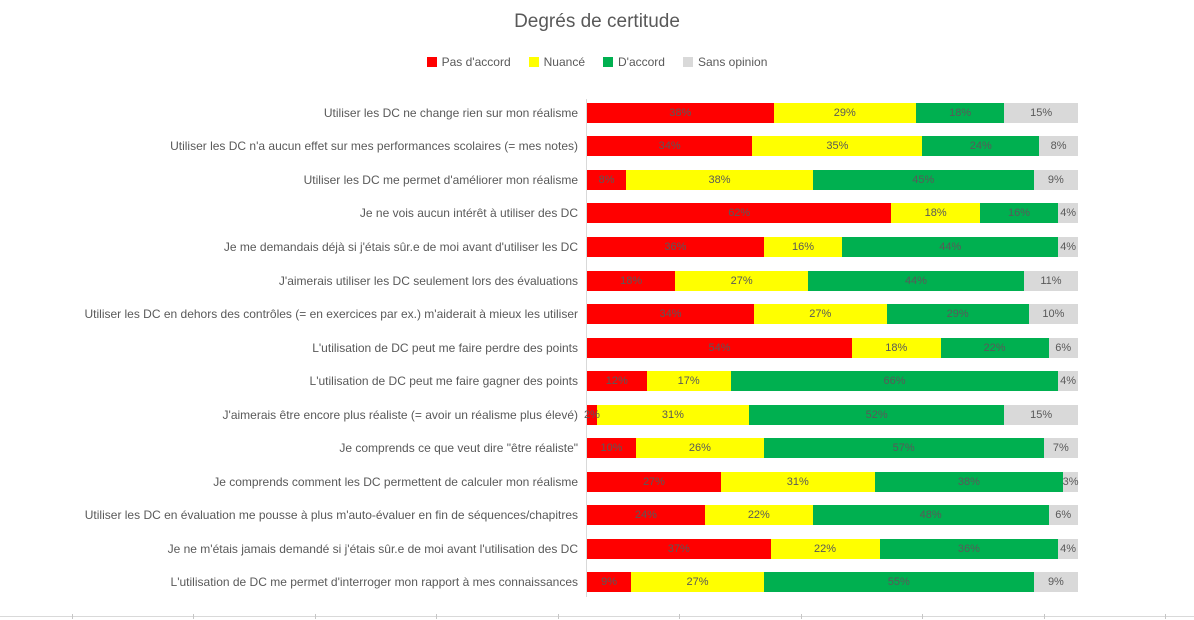 The image size is (1194, 620). I want to click on bar-segment-sans-opinion: 9%, so click(1055, 582).